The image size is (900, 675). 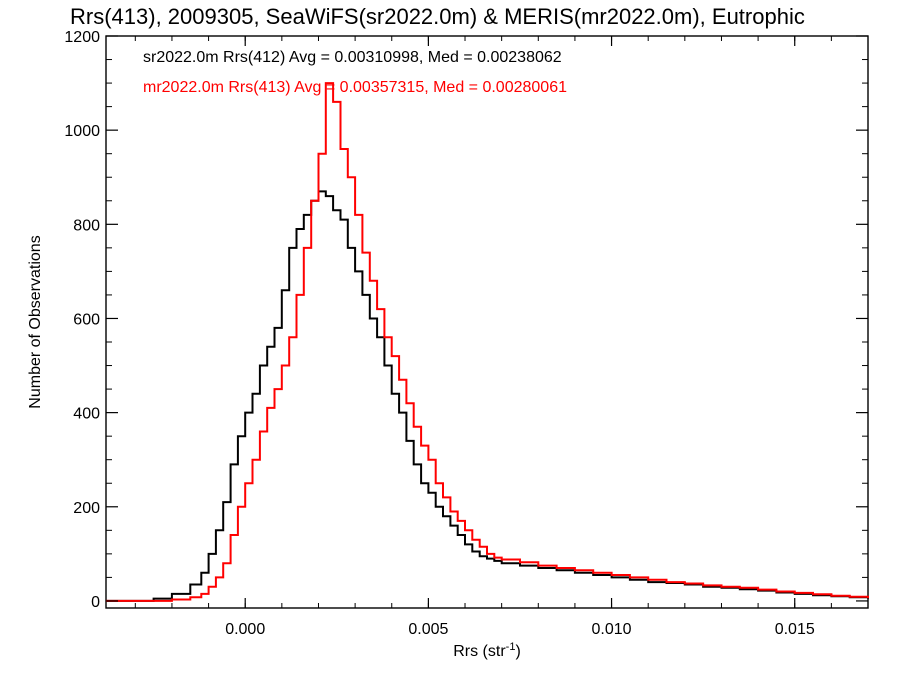 I want to click on y-tick-label: 800, so click(x=86, y=225).